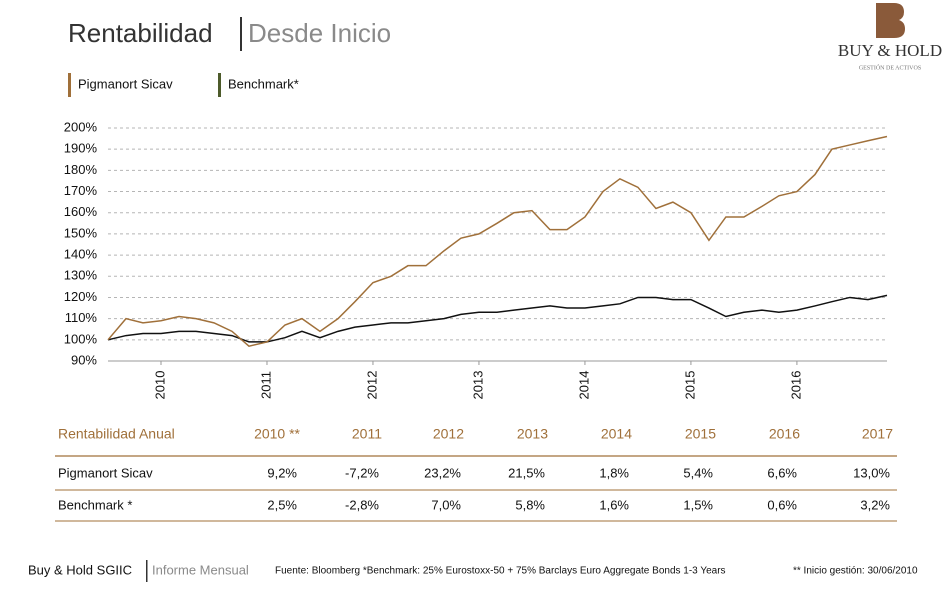  I want to click on logo-text: BUY & HOLD, so click(890, 50).